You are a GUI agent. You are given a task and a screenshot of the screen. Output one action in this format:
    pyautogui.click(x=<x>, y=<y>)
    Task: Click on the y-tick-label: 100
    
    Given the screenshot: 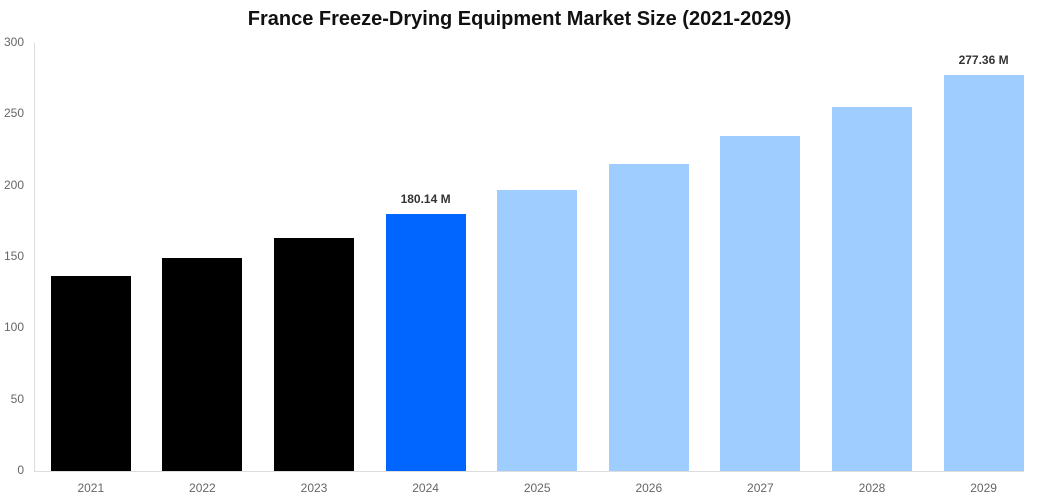 What is the action you would take?
    pyautogui.click(x=13, y=327)
    